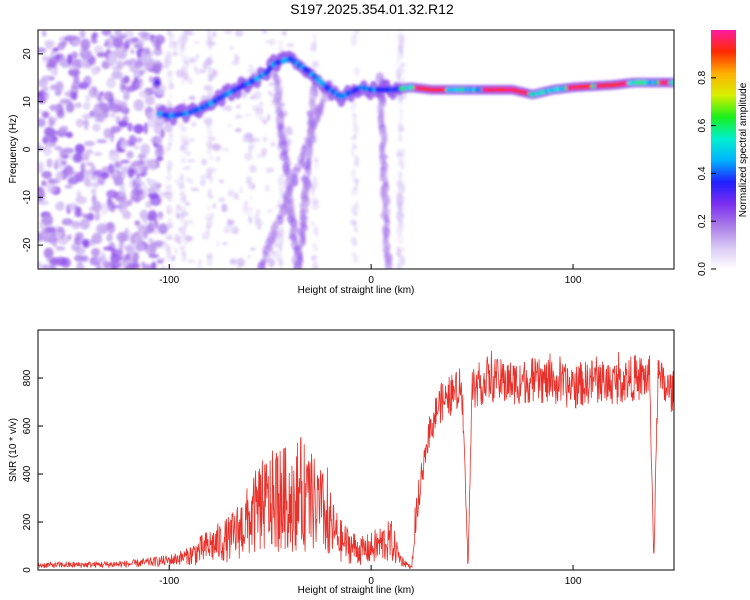 The height and width of the screenshot is (600, 750). Describe the element at coordinates (169, 280) in the screenshot. I see `x-tick-label: -100` at that location.